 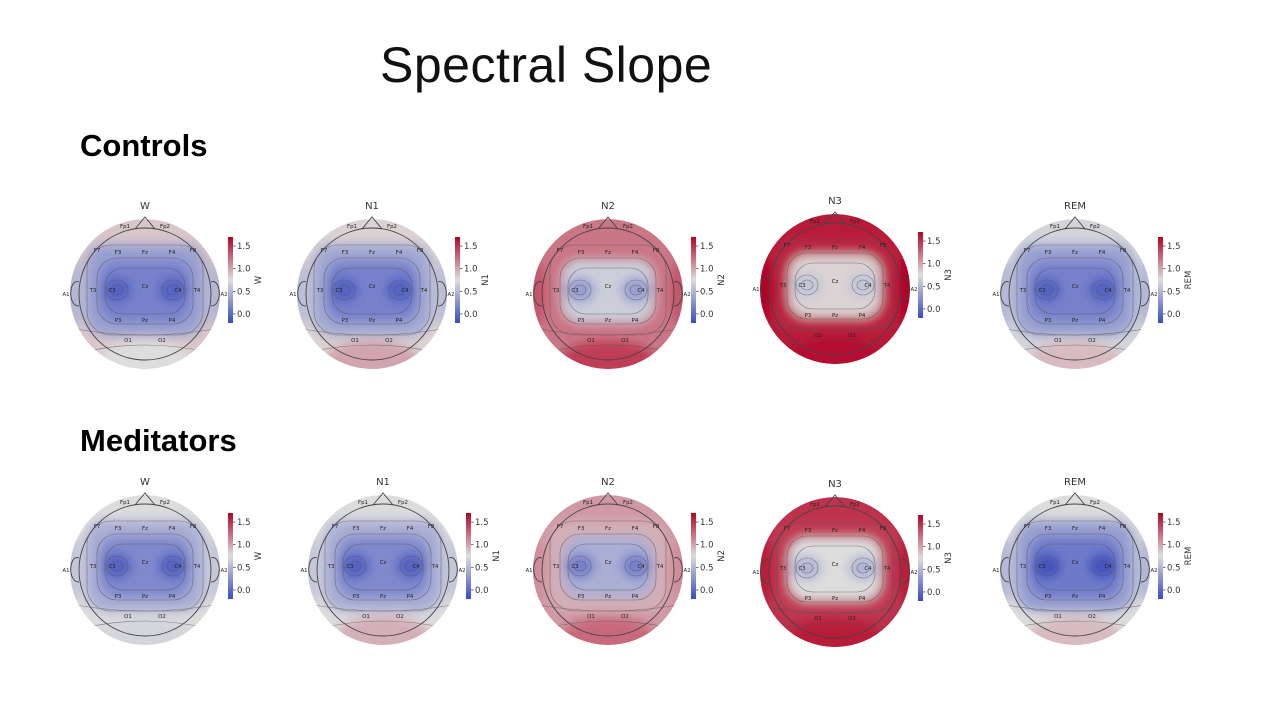 What do you see at coordinates (949, 275) in the screenshot?
I see `colorbar-label: N3` at bounding box center [949, 275].